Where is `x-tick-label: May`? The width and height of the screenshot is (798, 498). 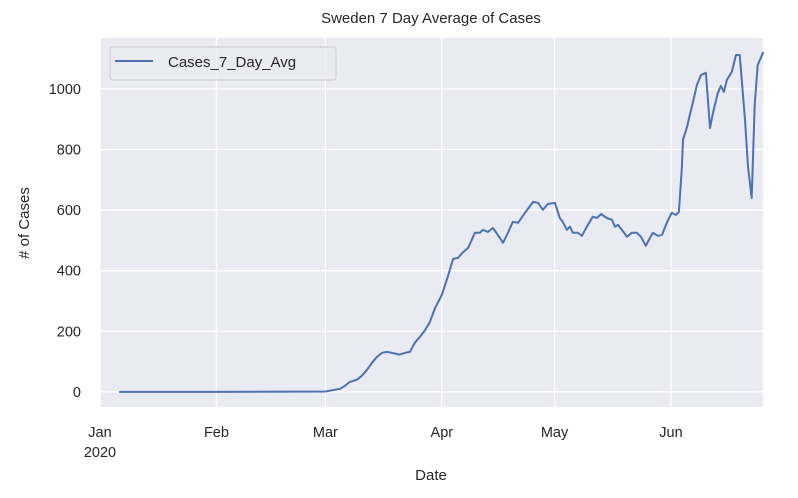 x-tick-label: May is located at coordinates (555, 433).